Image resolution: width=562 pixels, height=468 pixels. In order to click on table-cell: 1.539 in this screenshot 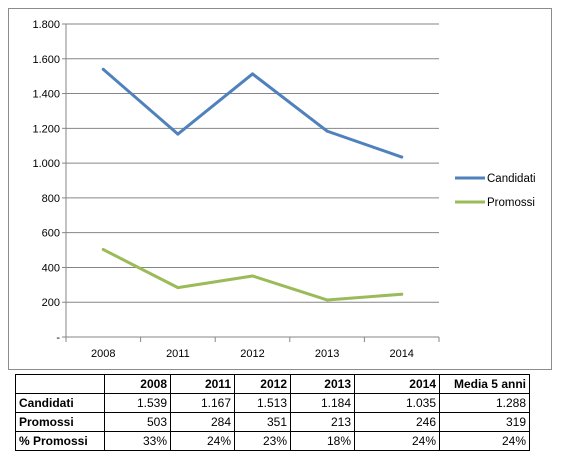, I will do `click(137, 403)`.